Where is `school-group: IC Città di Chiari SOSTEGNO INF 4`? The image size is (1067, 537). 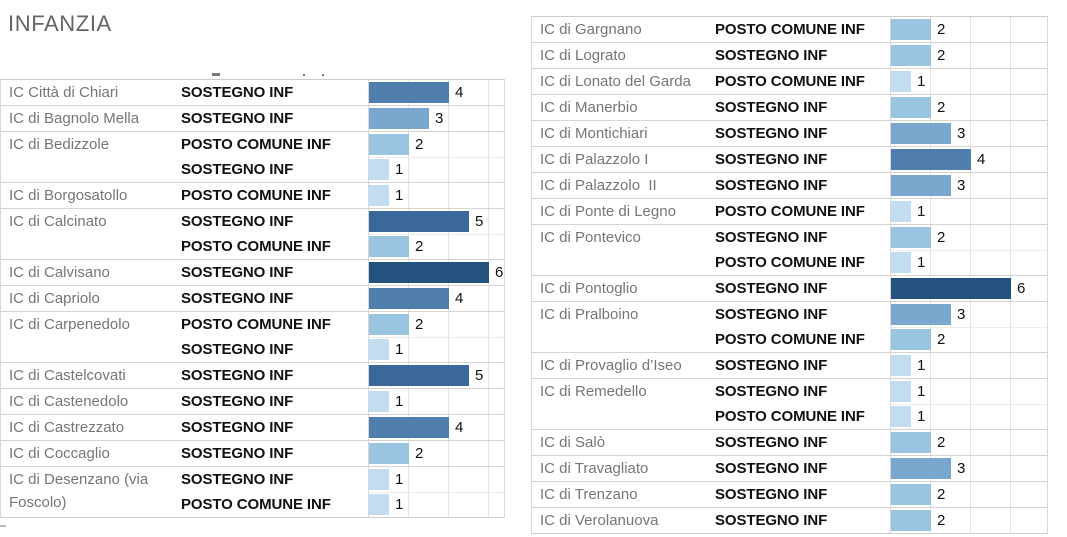
school-group: IC Città di Chiari SOSTEGNO INF 4 is located at coordinates (252, 92).